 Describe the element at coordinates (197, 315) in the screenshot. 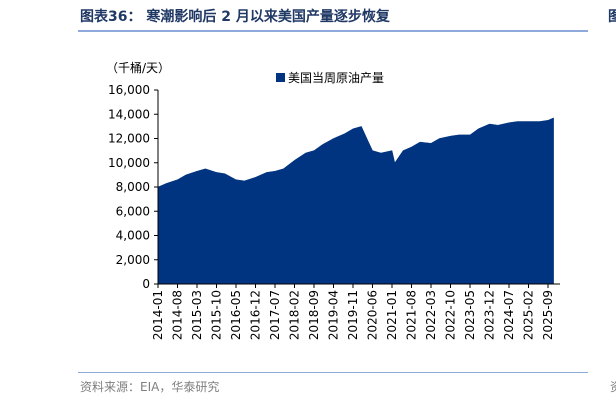

I see `x-tick-label: 2015-03` at that location.